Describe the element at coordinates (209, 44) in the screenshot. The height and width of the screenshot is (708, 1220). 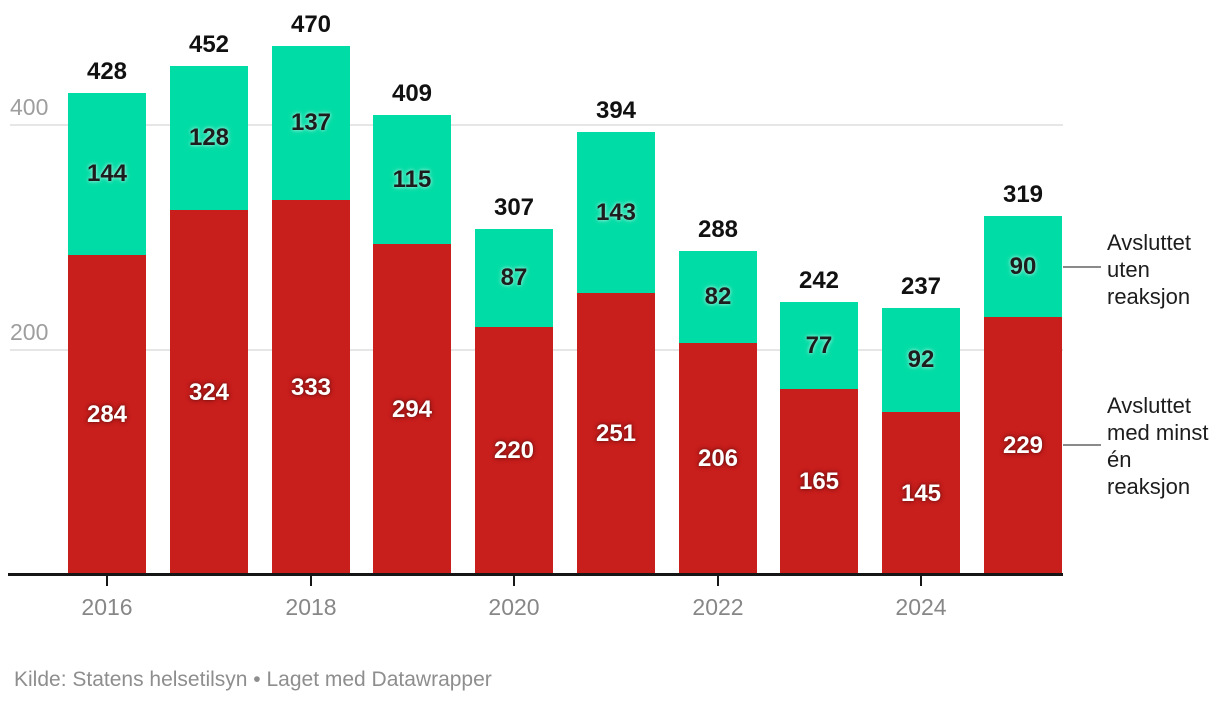
I see `bar-total-label: 452` at that location.